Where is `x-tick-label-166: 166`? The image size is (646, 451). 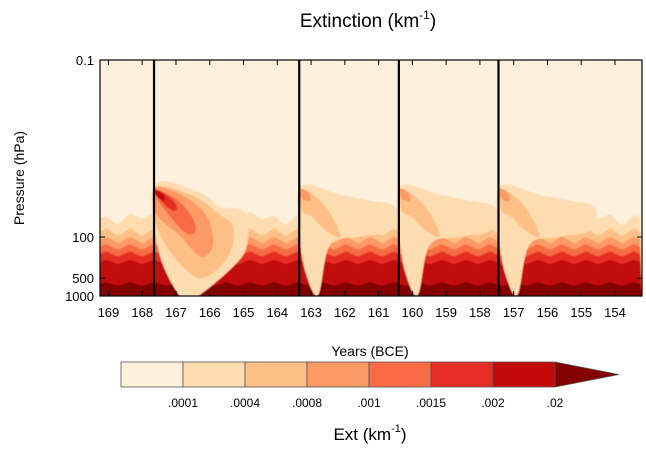 x-tick-label-166: 166 is located at coordinates (210, 312).